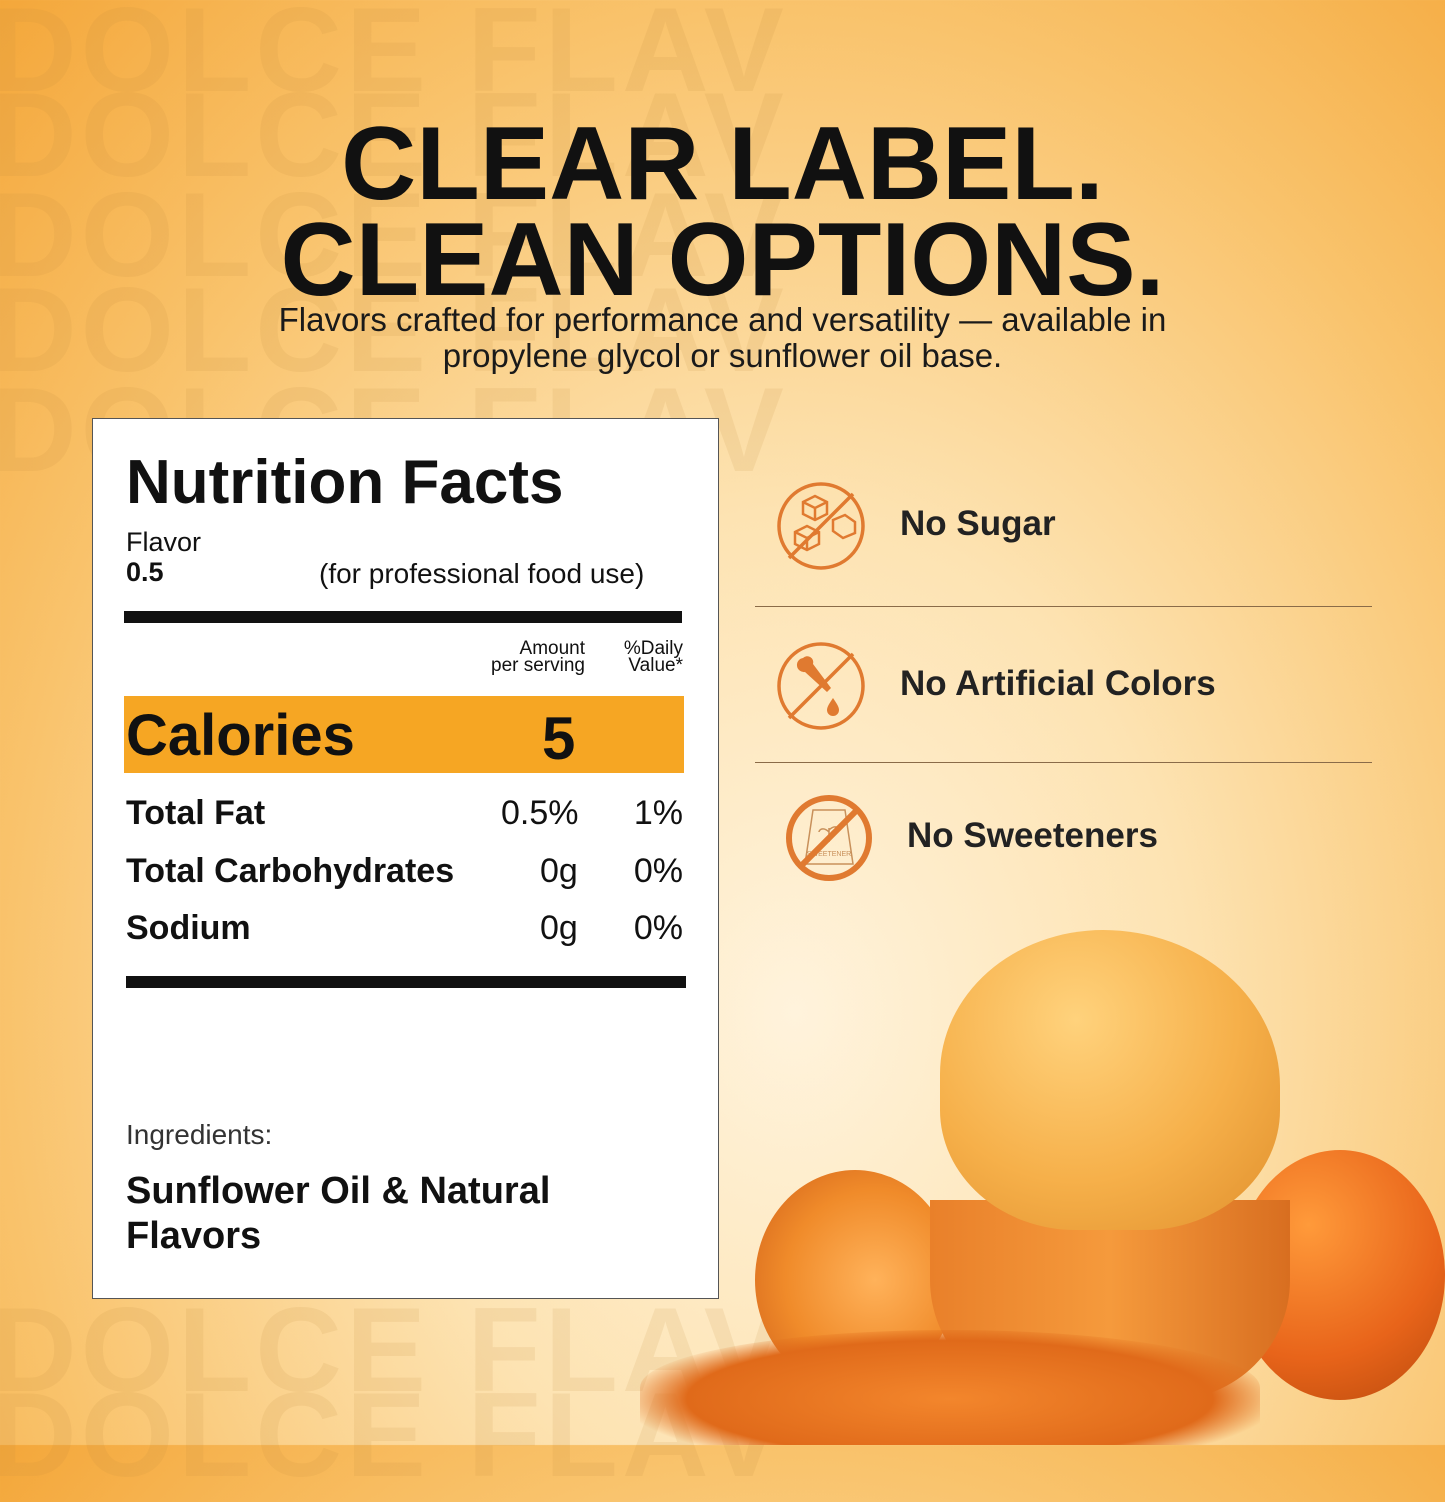 Image resolution: width=1445 pixels, height=1502 pixels. What do you see at coordinates (821, 686) in the screenshot?
I see `no-dropper-icon` at bounding box center [821, 686].